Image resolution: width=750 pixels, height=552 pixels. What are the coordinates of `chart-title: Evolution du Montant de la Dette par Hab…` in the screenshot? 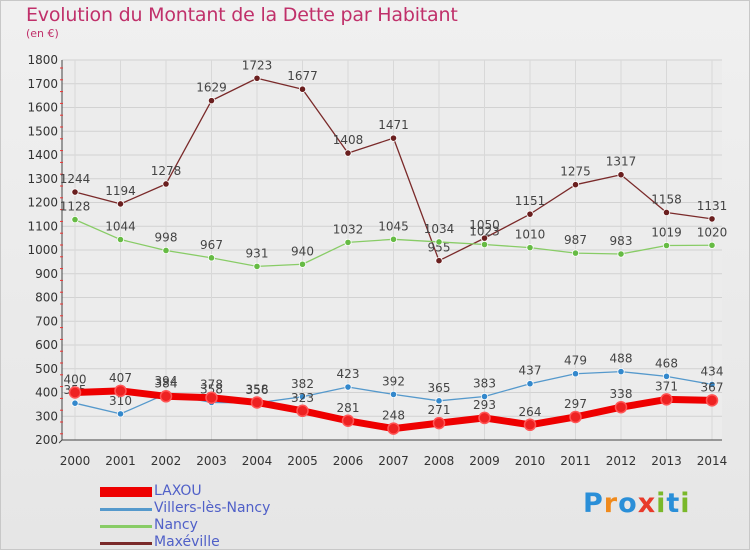 It's located at (242, 15).